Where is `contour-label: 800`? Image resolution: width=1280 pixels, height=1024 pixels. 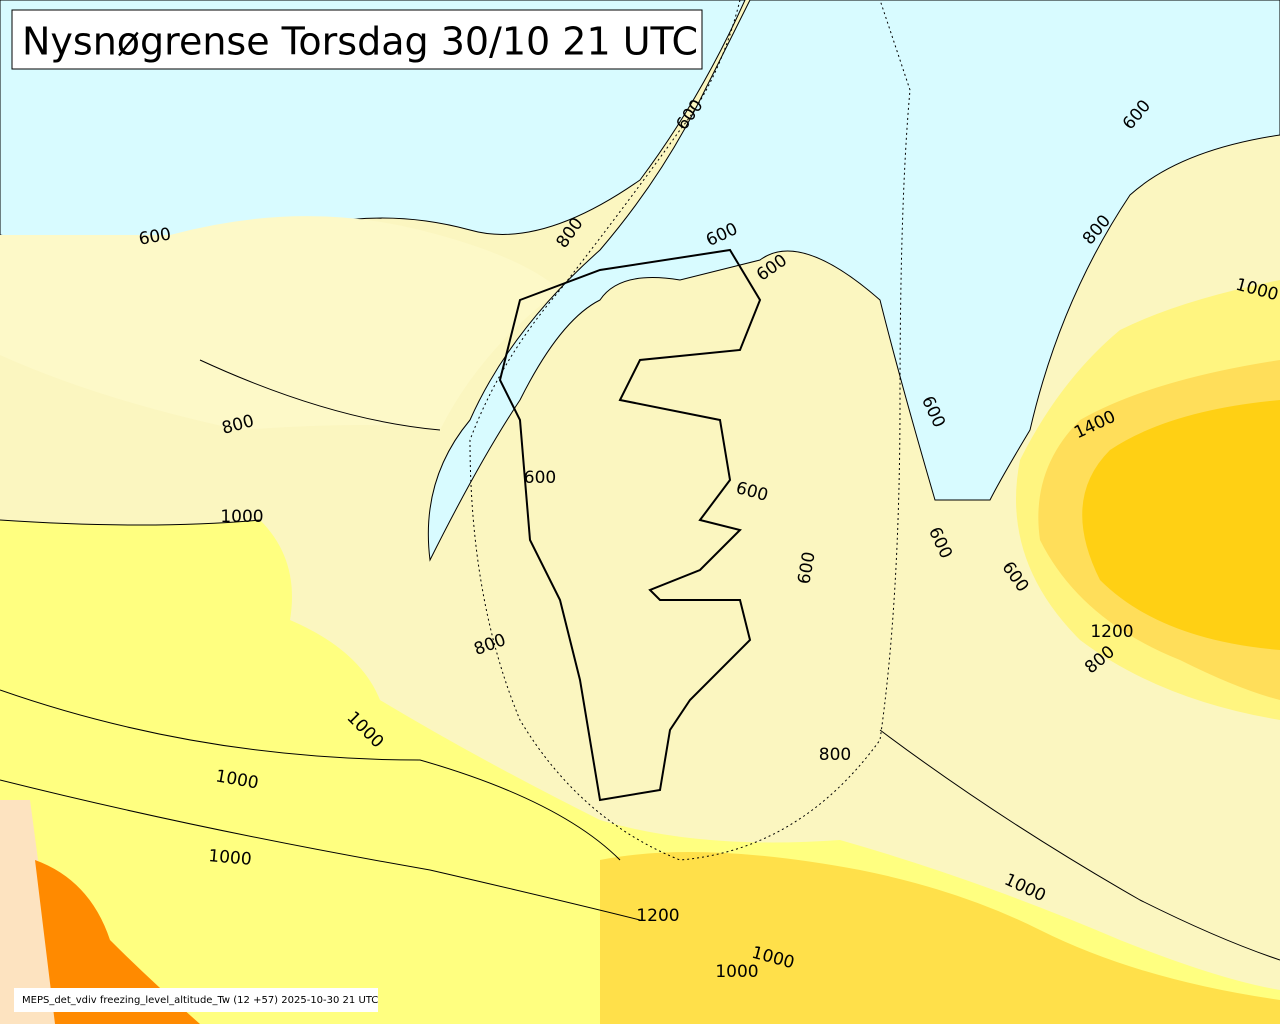
contour-label: 800 is located at coordinates (835, 755).